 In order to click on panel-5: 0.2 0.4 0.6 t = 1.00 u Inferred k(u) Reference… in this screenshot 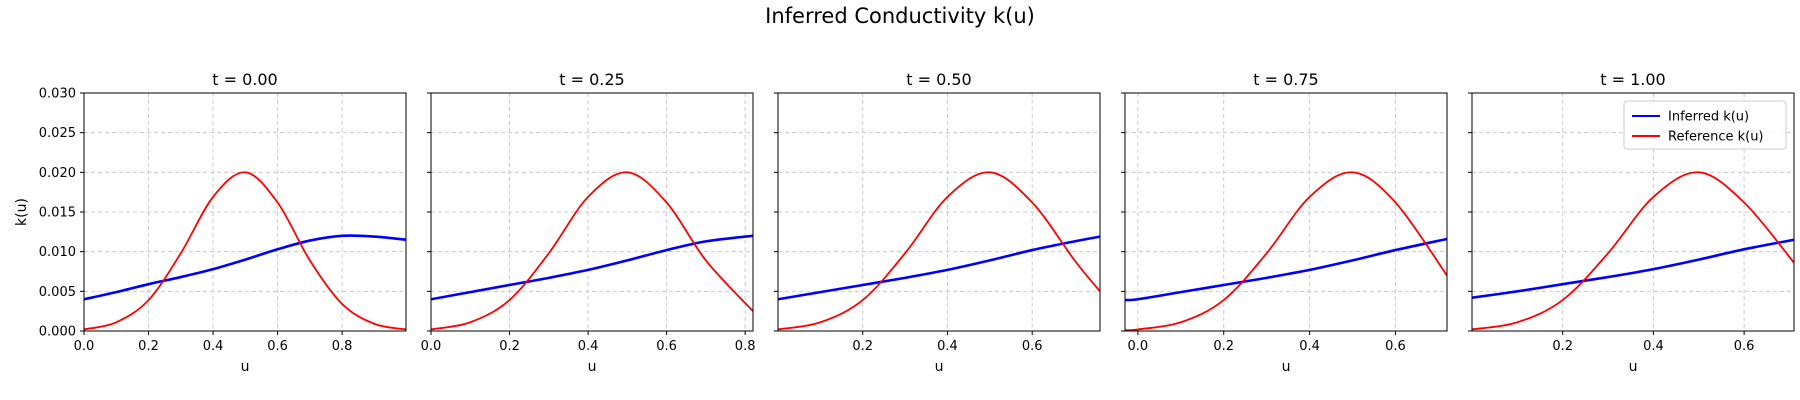, I will do `click(1631, 222)`.